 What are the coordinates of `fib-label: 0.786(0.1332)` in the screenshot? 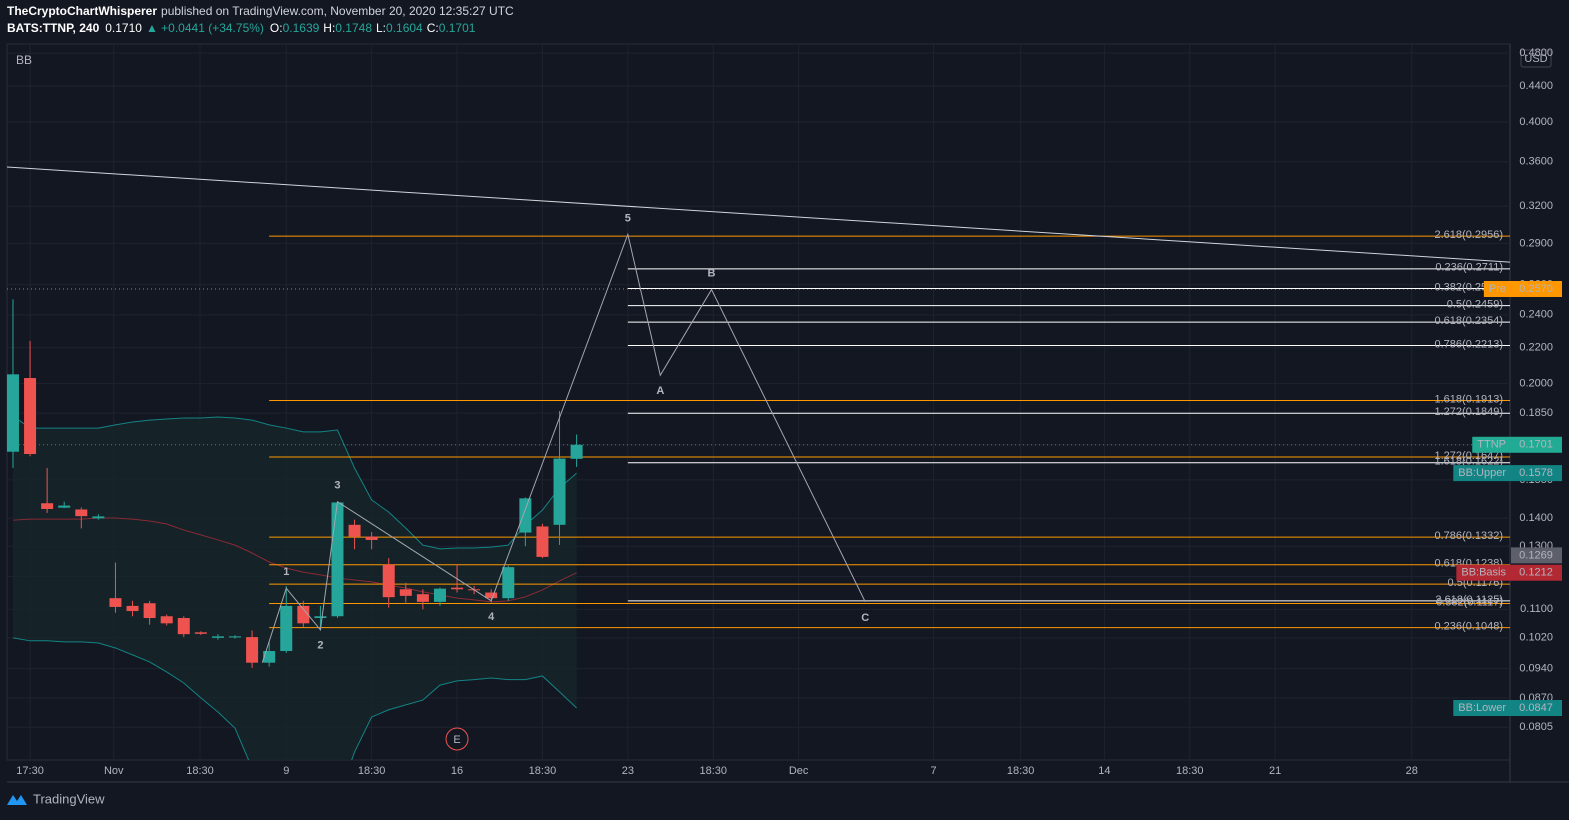 It's located at (1469, 536).